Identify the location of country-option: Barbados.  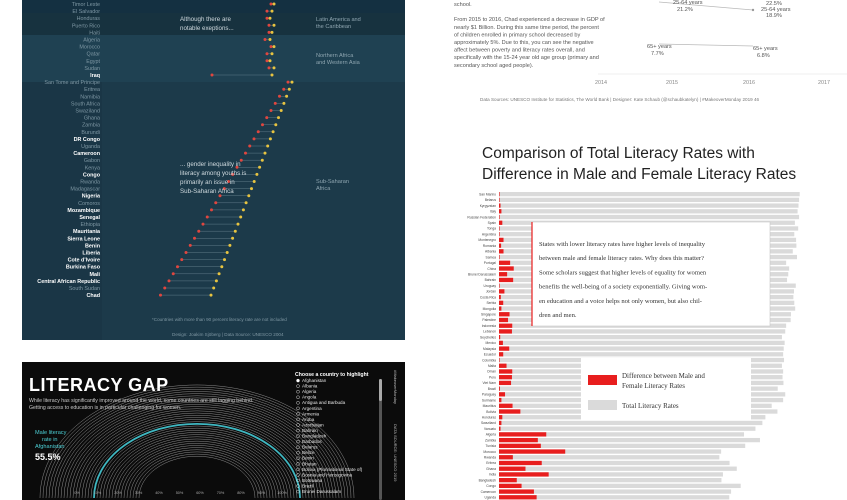
(312, 441).